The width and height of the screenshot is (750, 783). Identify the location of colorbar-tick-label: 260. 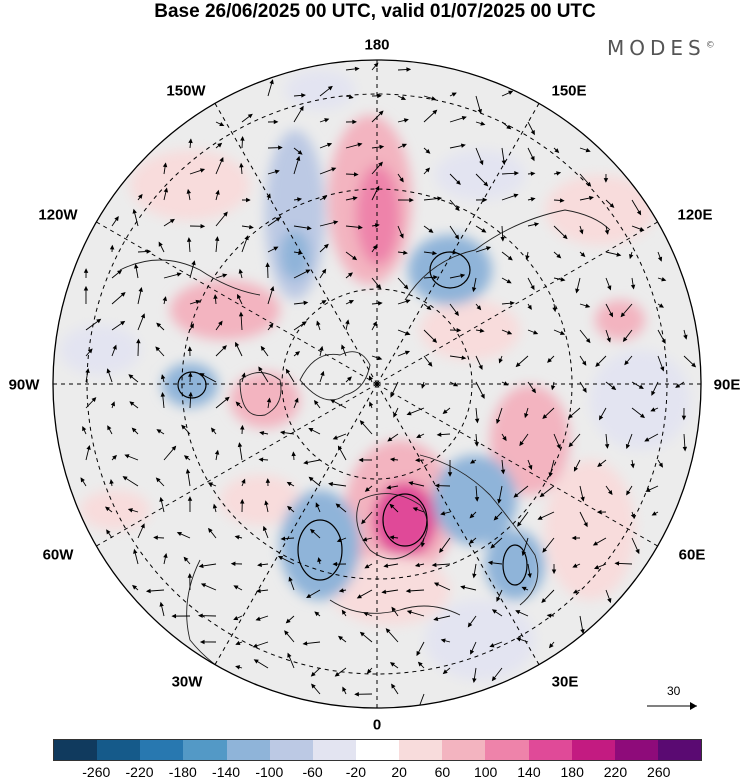
(659, 772).